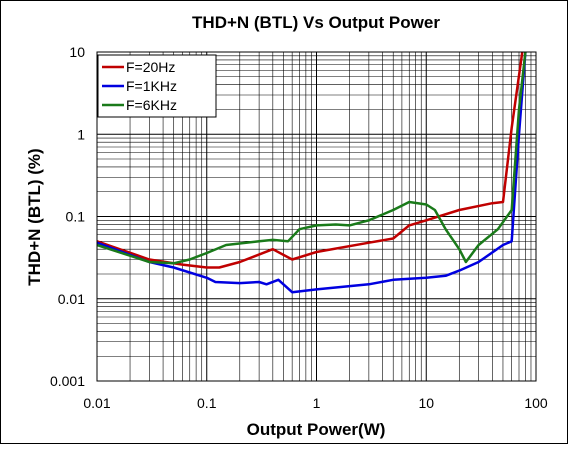 This screenshot has height=449, width=568. Describe the element at coordinates (151, 86) in the screenshot. I see `legend-label: F=1KHz` at that location.